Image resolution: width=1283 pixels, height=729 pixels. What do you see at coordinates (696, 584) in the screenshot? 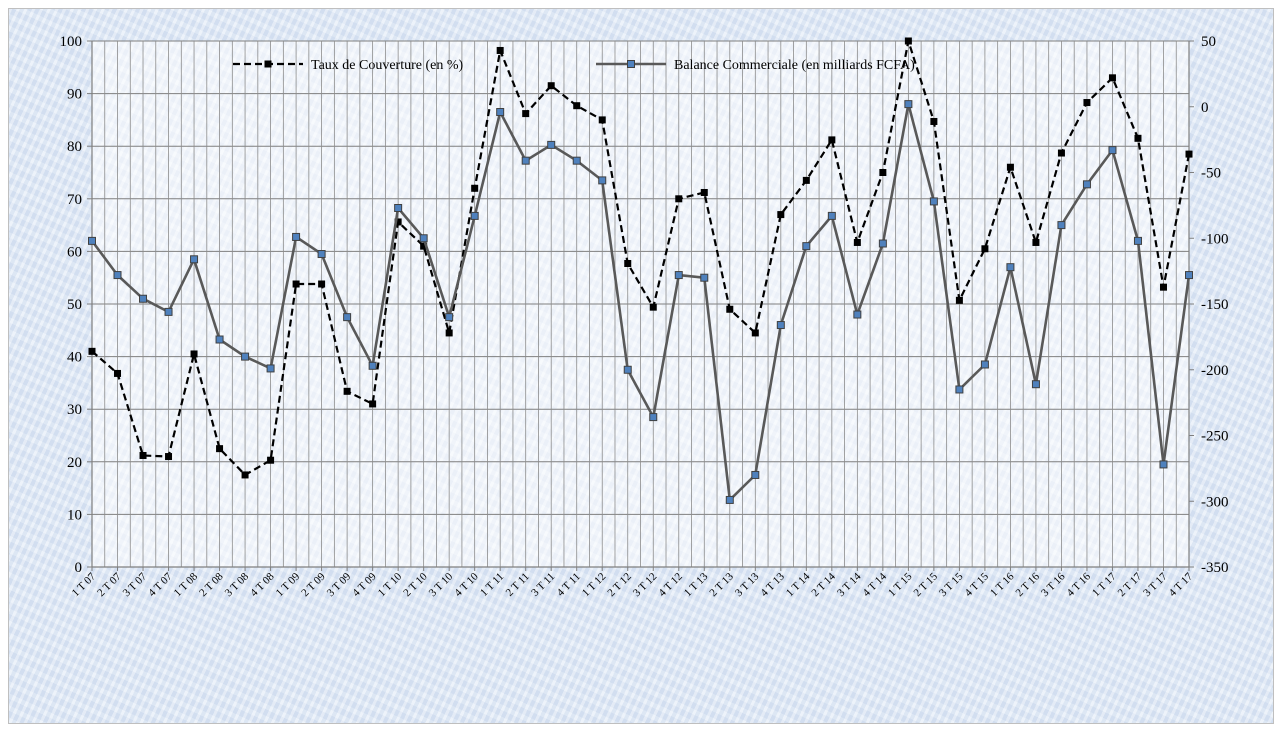
I see `x-tick-label: 1 T 13` at bounding box center [696, 584].